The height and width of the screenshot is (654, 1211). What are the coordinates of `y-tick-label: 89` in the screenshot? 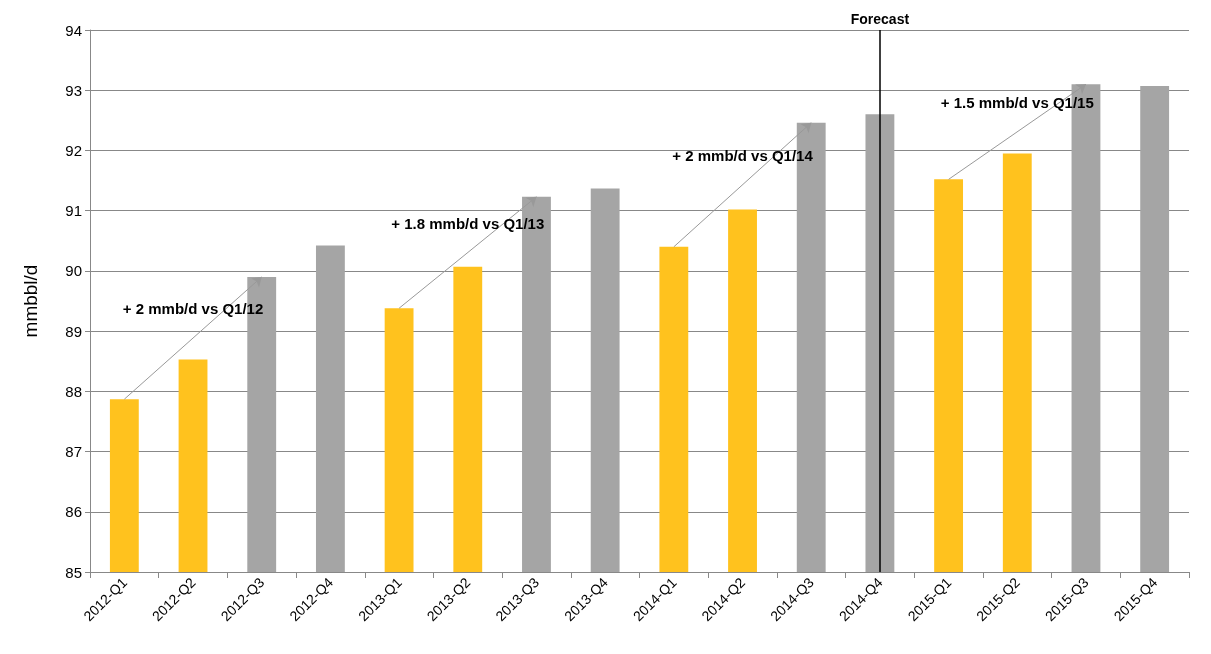 It's located at (73, 331).